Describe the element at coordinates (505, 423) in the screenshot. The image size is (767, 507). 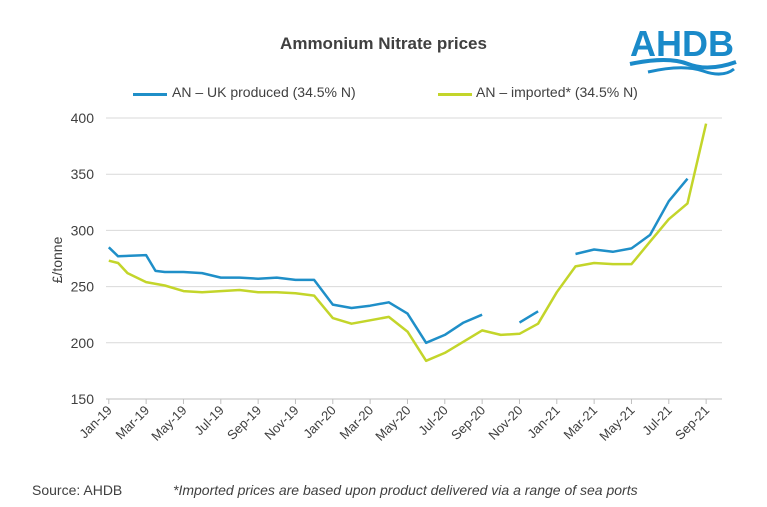
I see `x-tick-label: Nov-20` at that location.